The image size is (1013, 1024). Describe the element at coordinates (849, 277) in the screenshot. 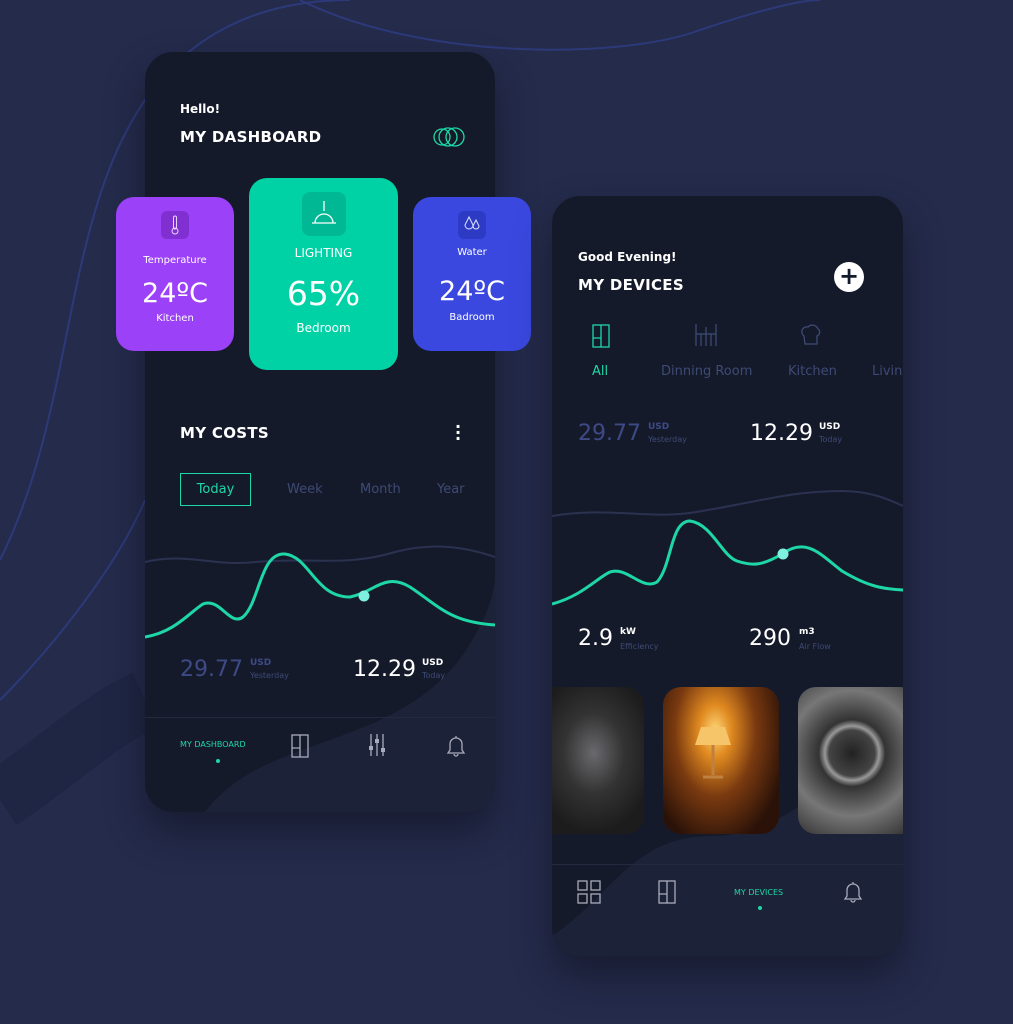

I see `add-device-button: +` at that location.